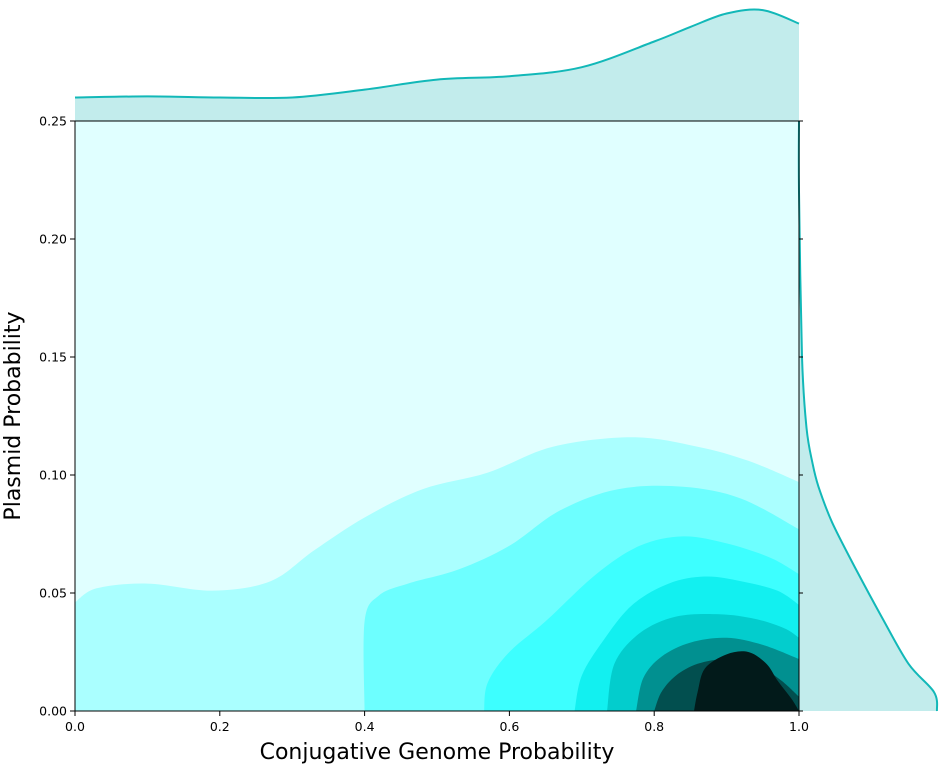 This screenshot has width=948, height=767. Describe the element at coordinates (509, 726) in the screenshot. I see `x-tick-label: 0.6` at that location.